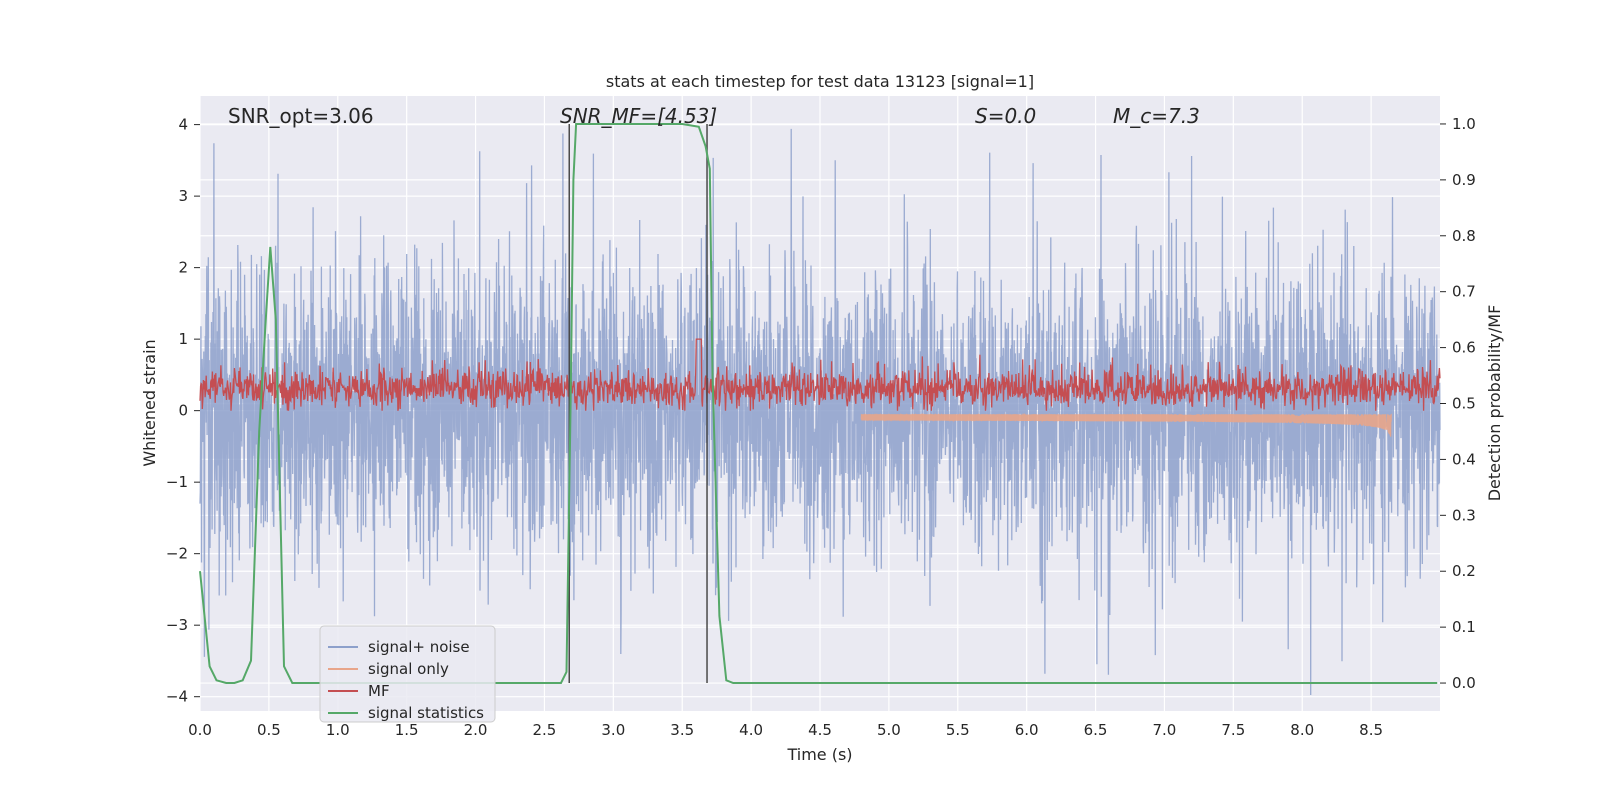  Describe the element at coordinates (407, 730) in the screenshot. I see `x-tick-label: 1.5` at that location.